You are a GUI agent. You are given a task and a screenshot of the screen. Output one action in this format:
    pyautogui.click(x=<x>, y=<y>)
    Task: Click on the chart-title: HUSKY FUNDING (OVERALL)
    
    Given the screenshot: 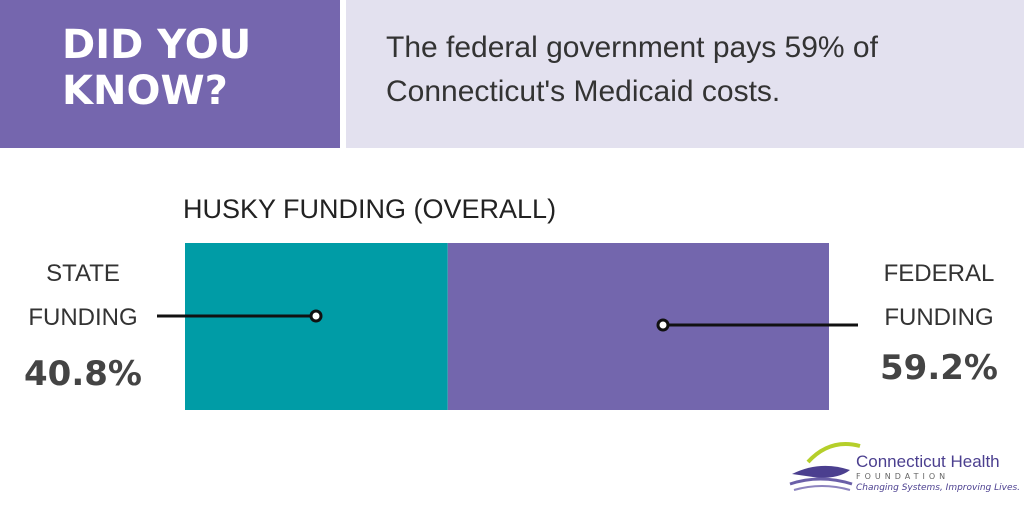 What is the action you would take?
    pyautogui.click(x=370, y=209)
    